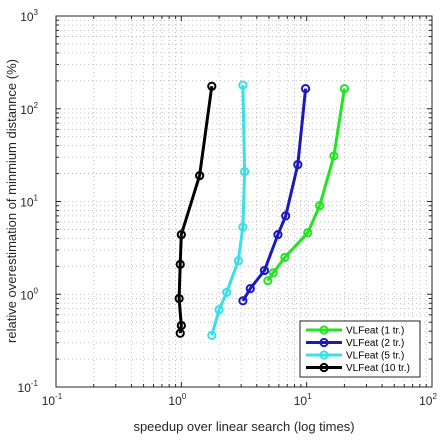 The height and width of the screenshot is (440, 448). What do you see at coordinates (434, 396) in the screenshot?
I see `x-tick-exponent: 2` at bounding box center [434, 396].